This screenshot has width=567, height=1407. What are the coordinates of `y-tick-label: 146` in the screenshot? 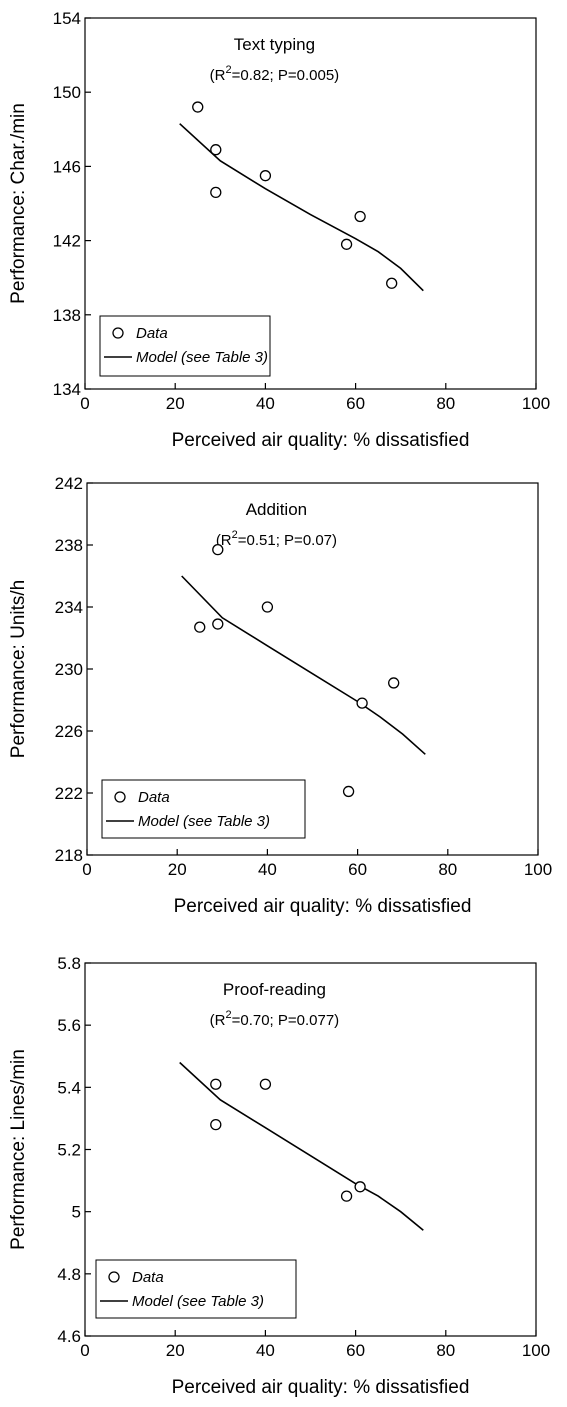 It's located at (67, 166).